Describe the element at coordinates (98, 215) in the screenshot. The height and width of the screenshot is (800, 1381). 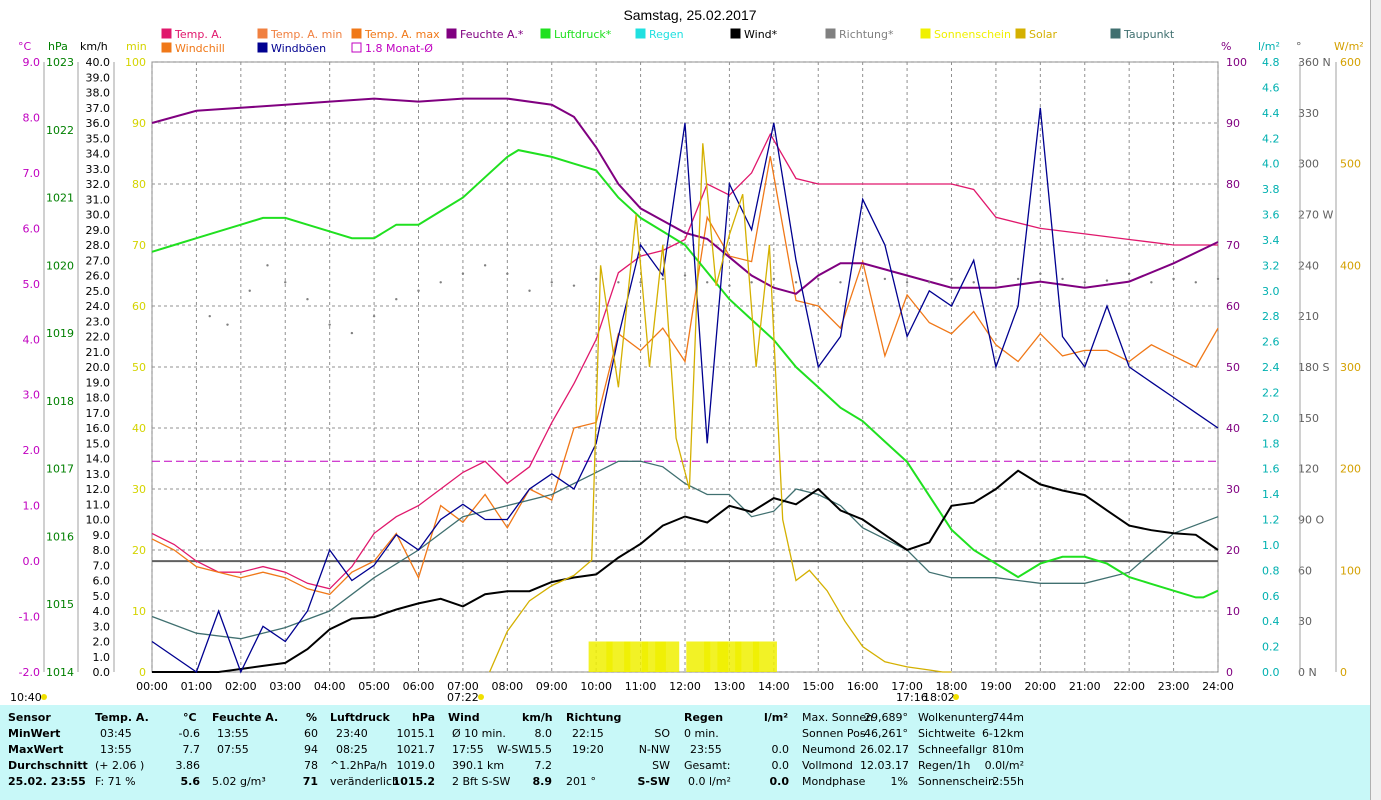
I see `axis-tick-label: 30.0` at that location.